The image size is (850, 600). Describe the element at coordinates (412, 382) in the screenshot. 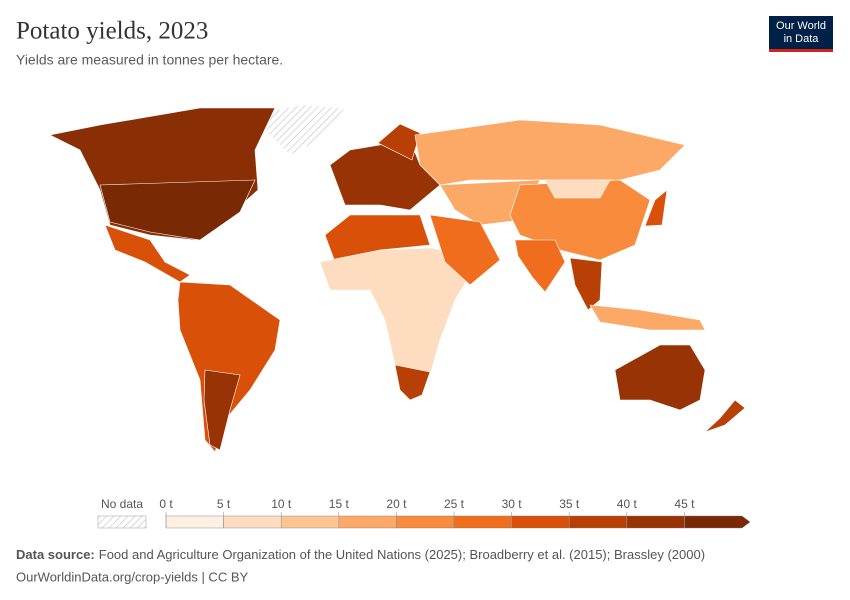

I see `south-africa` at that location.